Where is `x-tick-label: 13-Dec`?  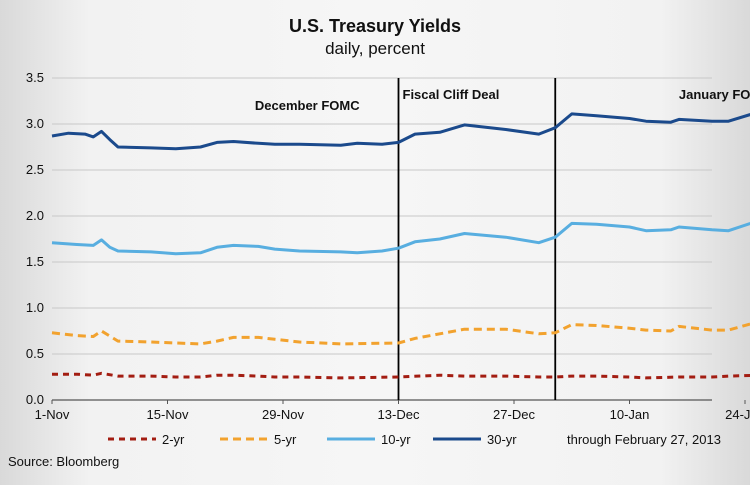 x-tick-label: 13-Dec is located at coordinates (399, 414).